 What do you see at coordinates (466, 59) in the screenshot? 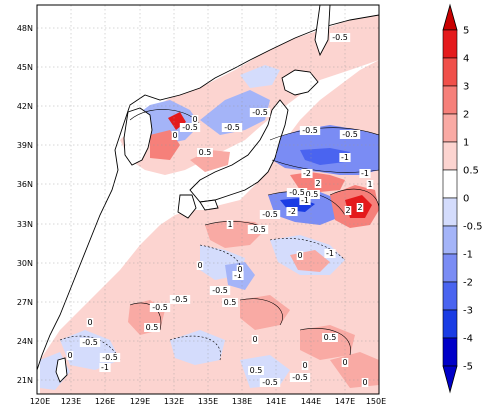
I see `colorbar-label: 4` at bounding box center [466, 59].